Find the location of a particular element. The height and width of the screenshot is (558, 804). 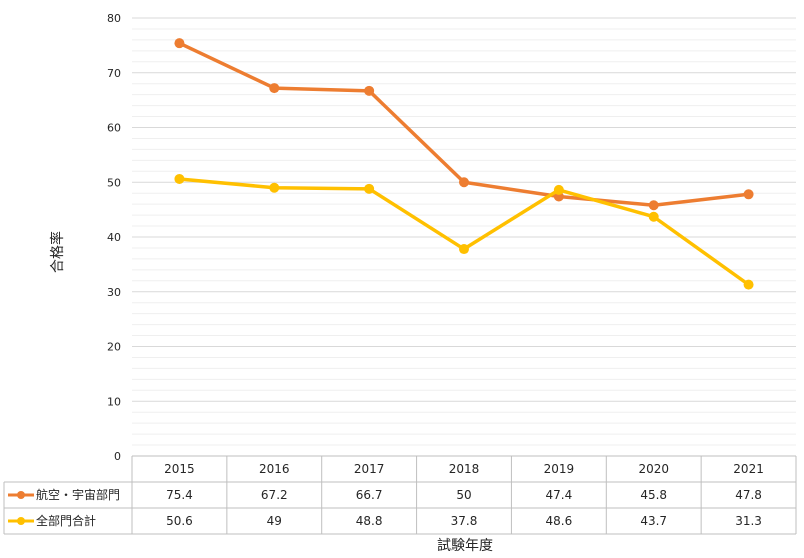

table-cell-value: 37.8 is located at coordinates (464, 521).